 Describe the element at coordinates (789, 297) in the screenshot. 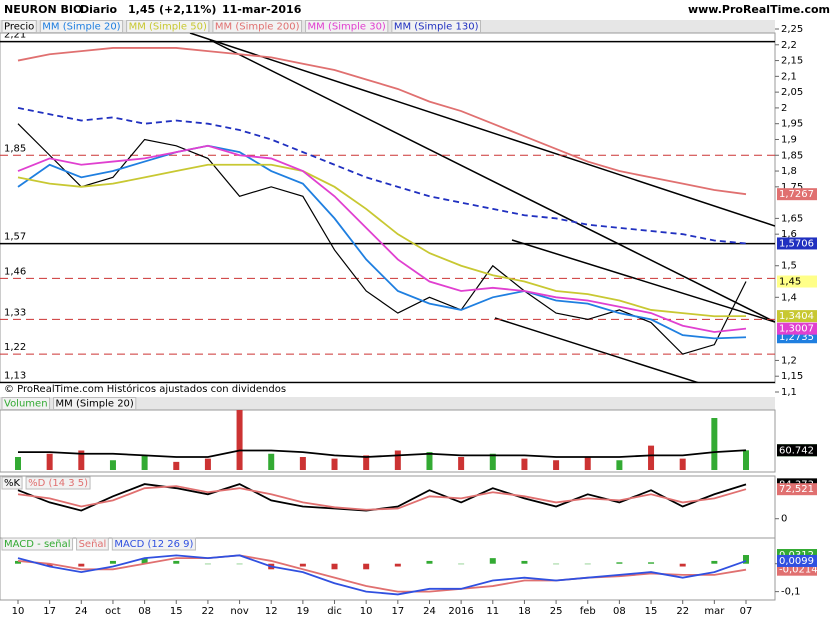

I see `y-tick-label: 1,4` at that location.